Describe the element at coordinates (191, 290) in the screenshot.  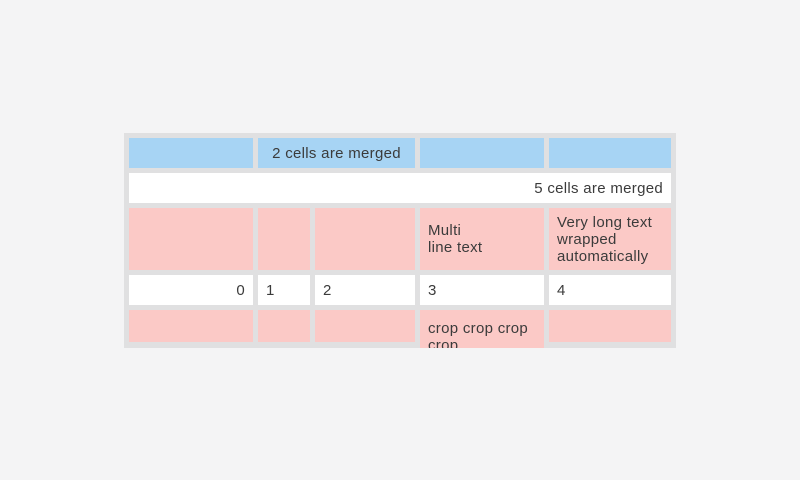
I see `table-cell-r4-c1: 0` at that location.